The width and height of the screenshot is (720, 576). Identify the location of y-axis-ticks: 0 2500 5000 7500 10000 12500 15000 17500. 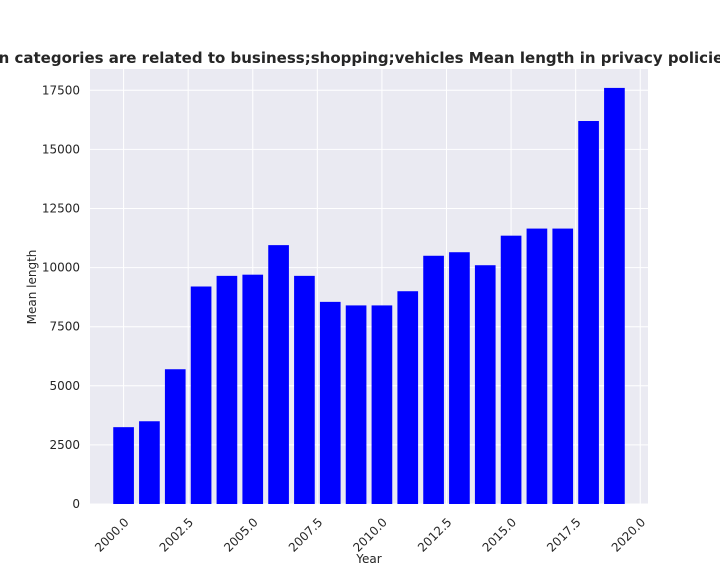
(61, 297).